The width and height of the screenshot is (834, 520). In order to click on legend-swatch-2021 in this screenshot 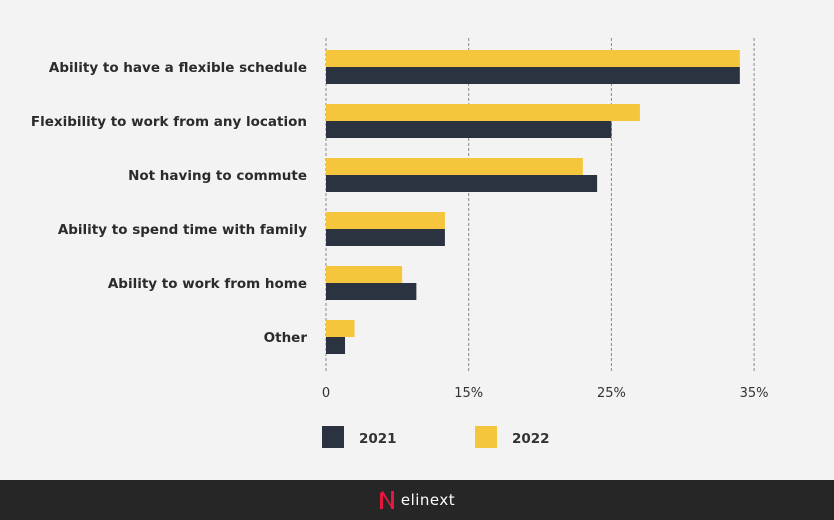, I will do `click(333, 437)`.